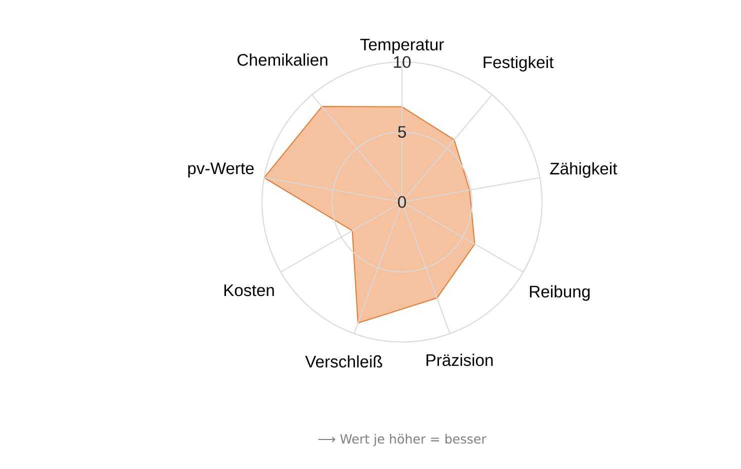 This screenshot has width=741, height=469. What do you see at coordinates (283, 60) in the screenshot?
I see `spoke-label: Chemikalien` at bounding box center [283, 60].